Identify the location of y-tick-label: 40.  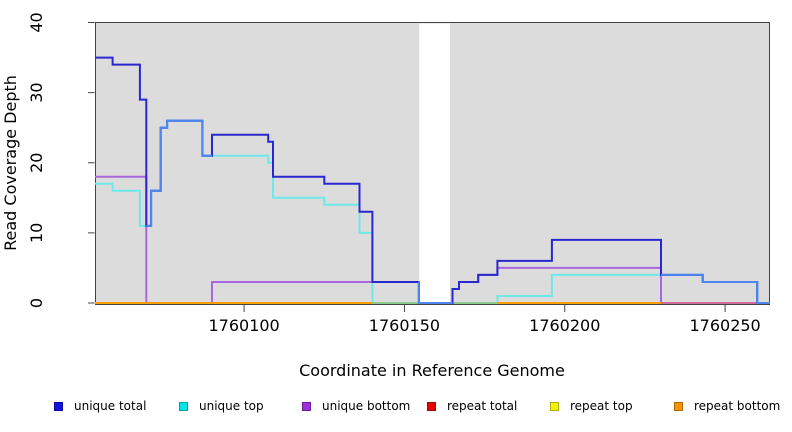
(36, 22).